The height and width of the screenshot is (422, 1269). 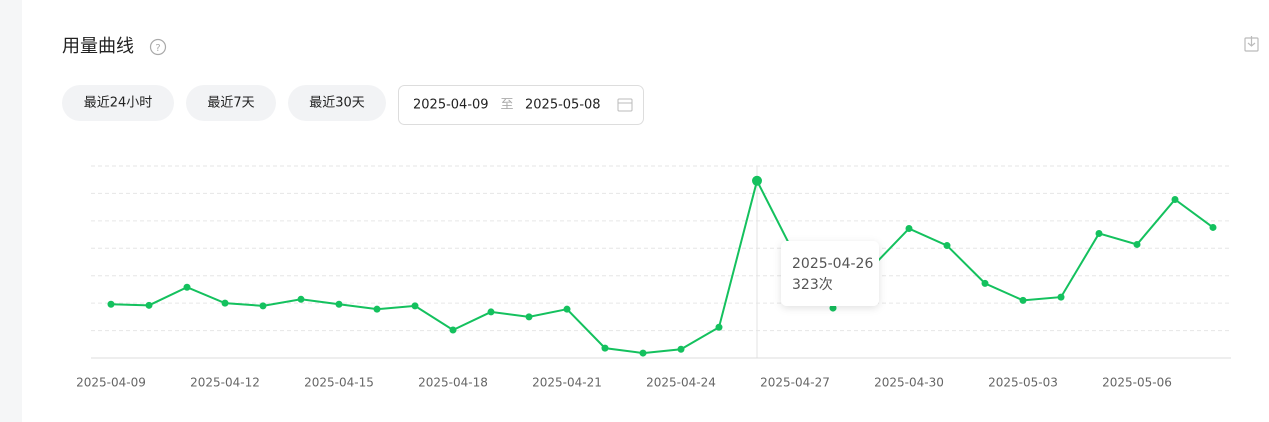 I want to click on panel-title: 用量曲线, so click(x=98, y=46).